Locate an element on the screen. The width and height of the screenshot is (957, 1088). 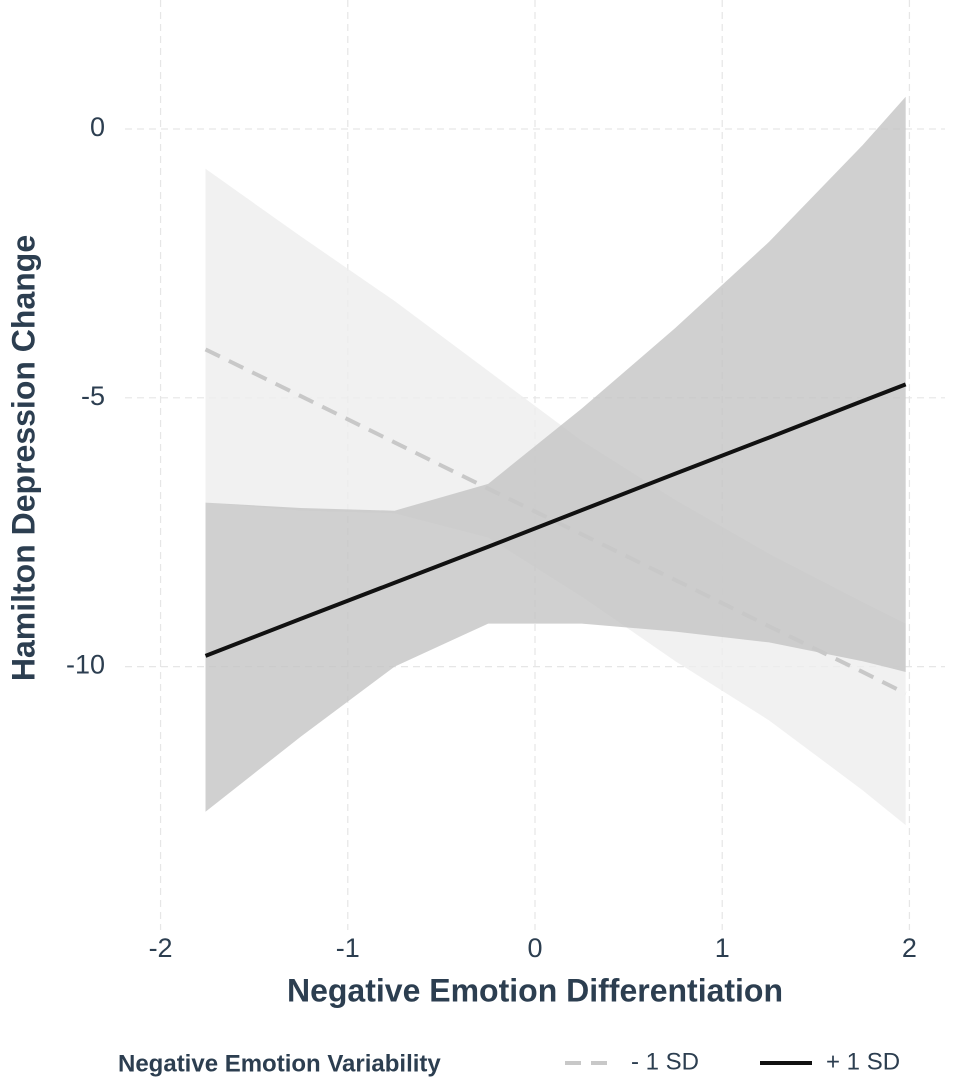
legend-label: - 1 SD is located at coordinates (665, 1061).